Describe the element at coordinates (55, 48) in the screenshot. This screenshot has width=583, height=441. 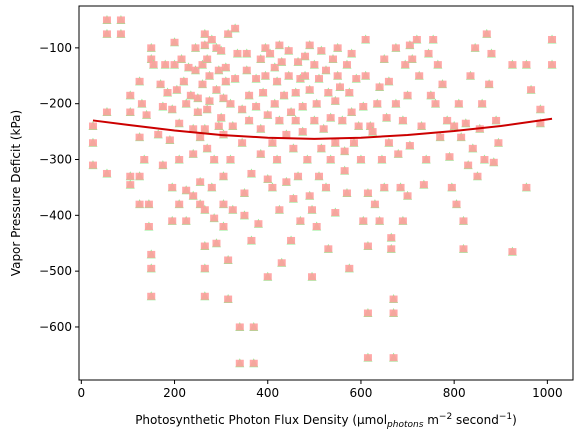
I see `y-tick-label: −100` at that location.